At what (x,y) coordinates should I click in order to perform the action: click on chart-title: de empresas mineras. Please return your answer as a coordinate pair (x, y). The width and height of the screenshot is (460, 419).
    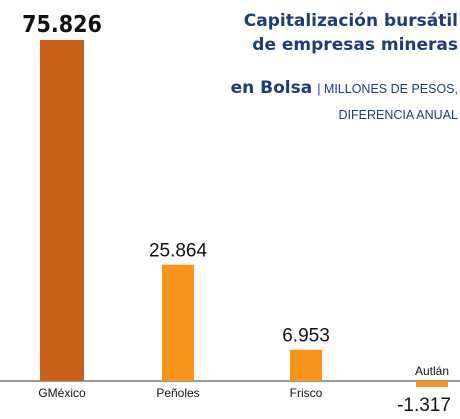
    Looking at the image, I should click on (355, 45).